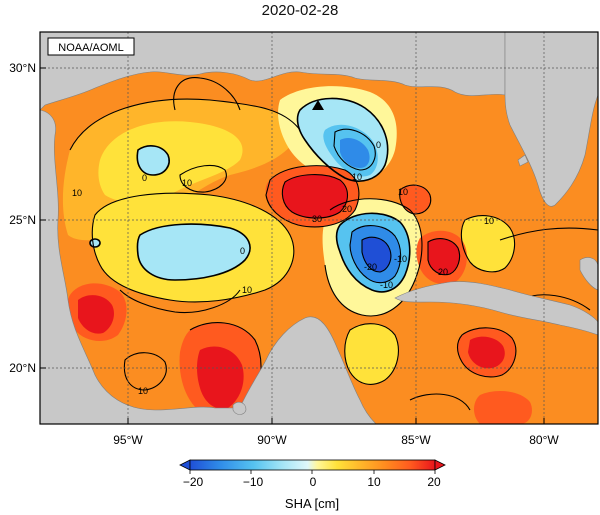 The width and height of the screenshot is (600, 515). I want to click on lat-label-25n: 25°N, so click(22, 220).